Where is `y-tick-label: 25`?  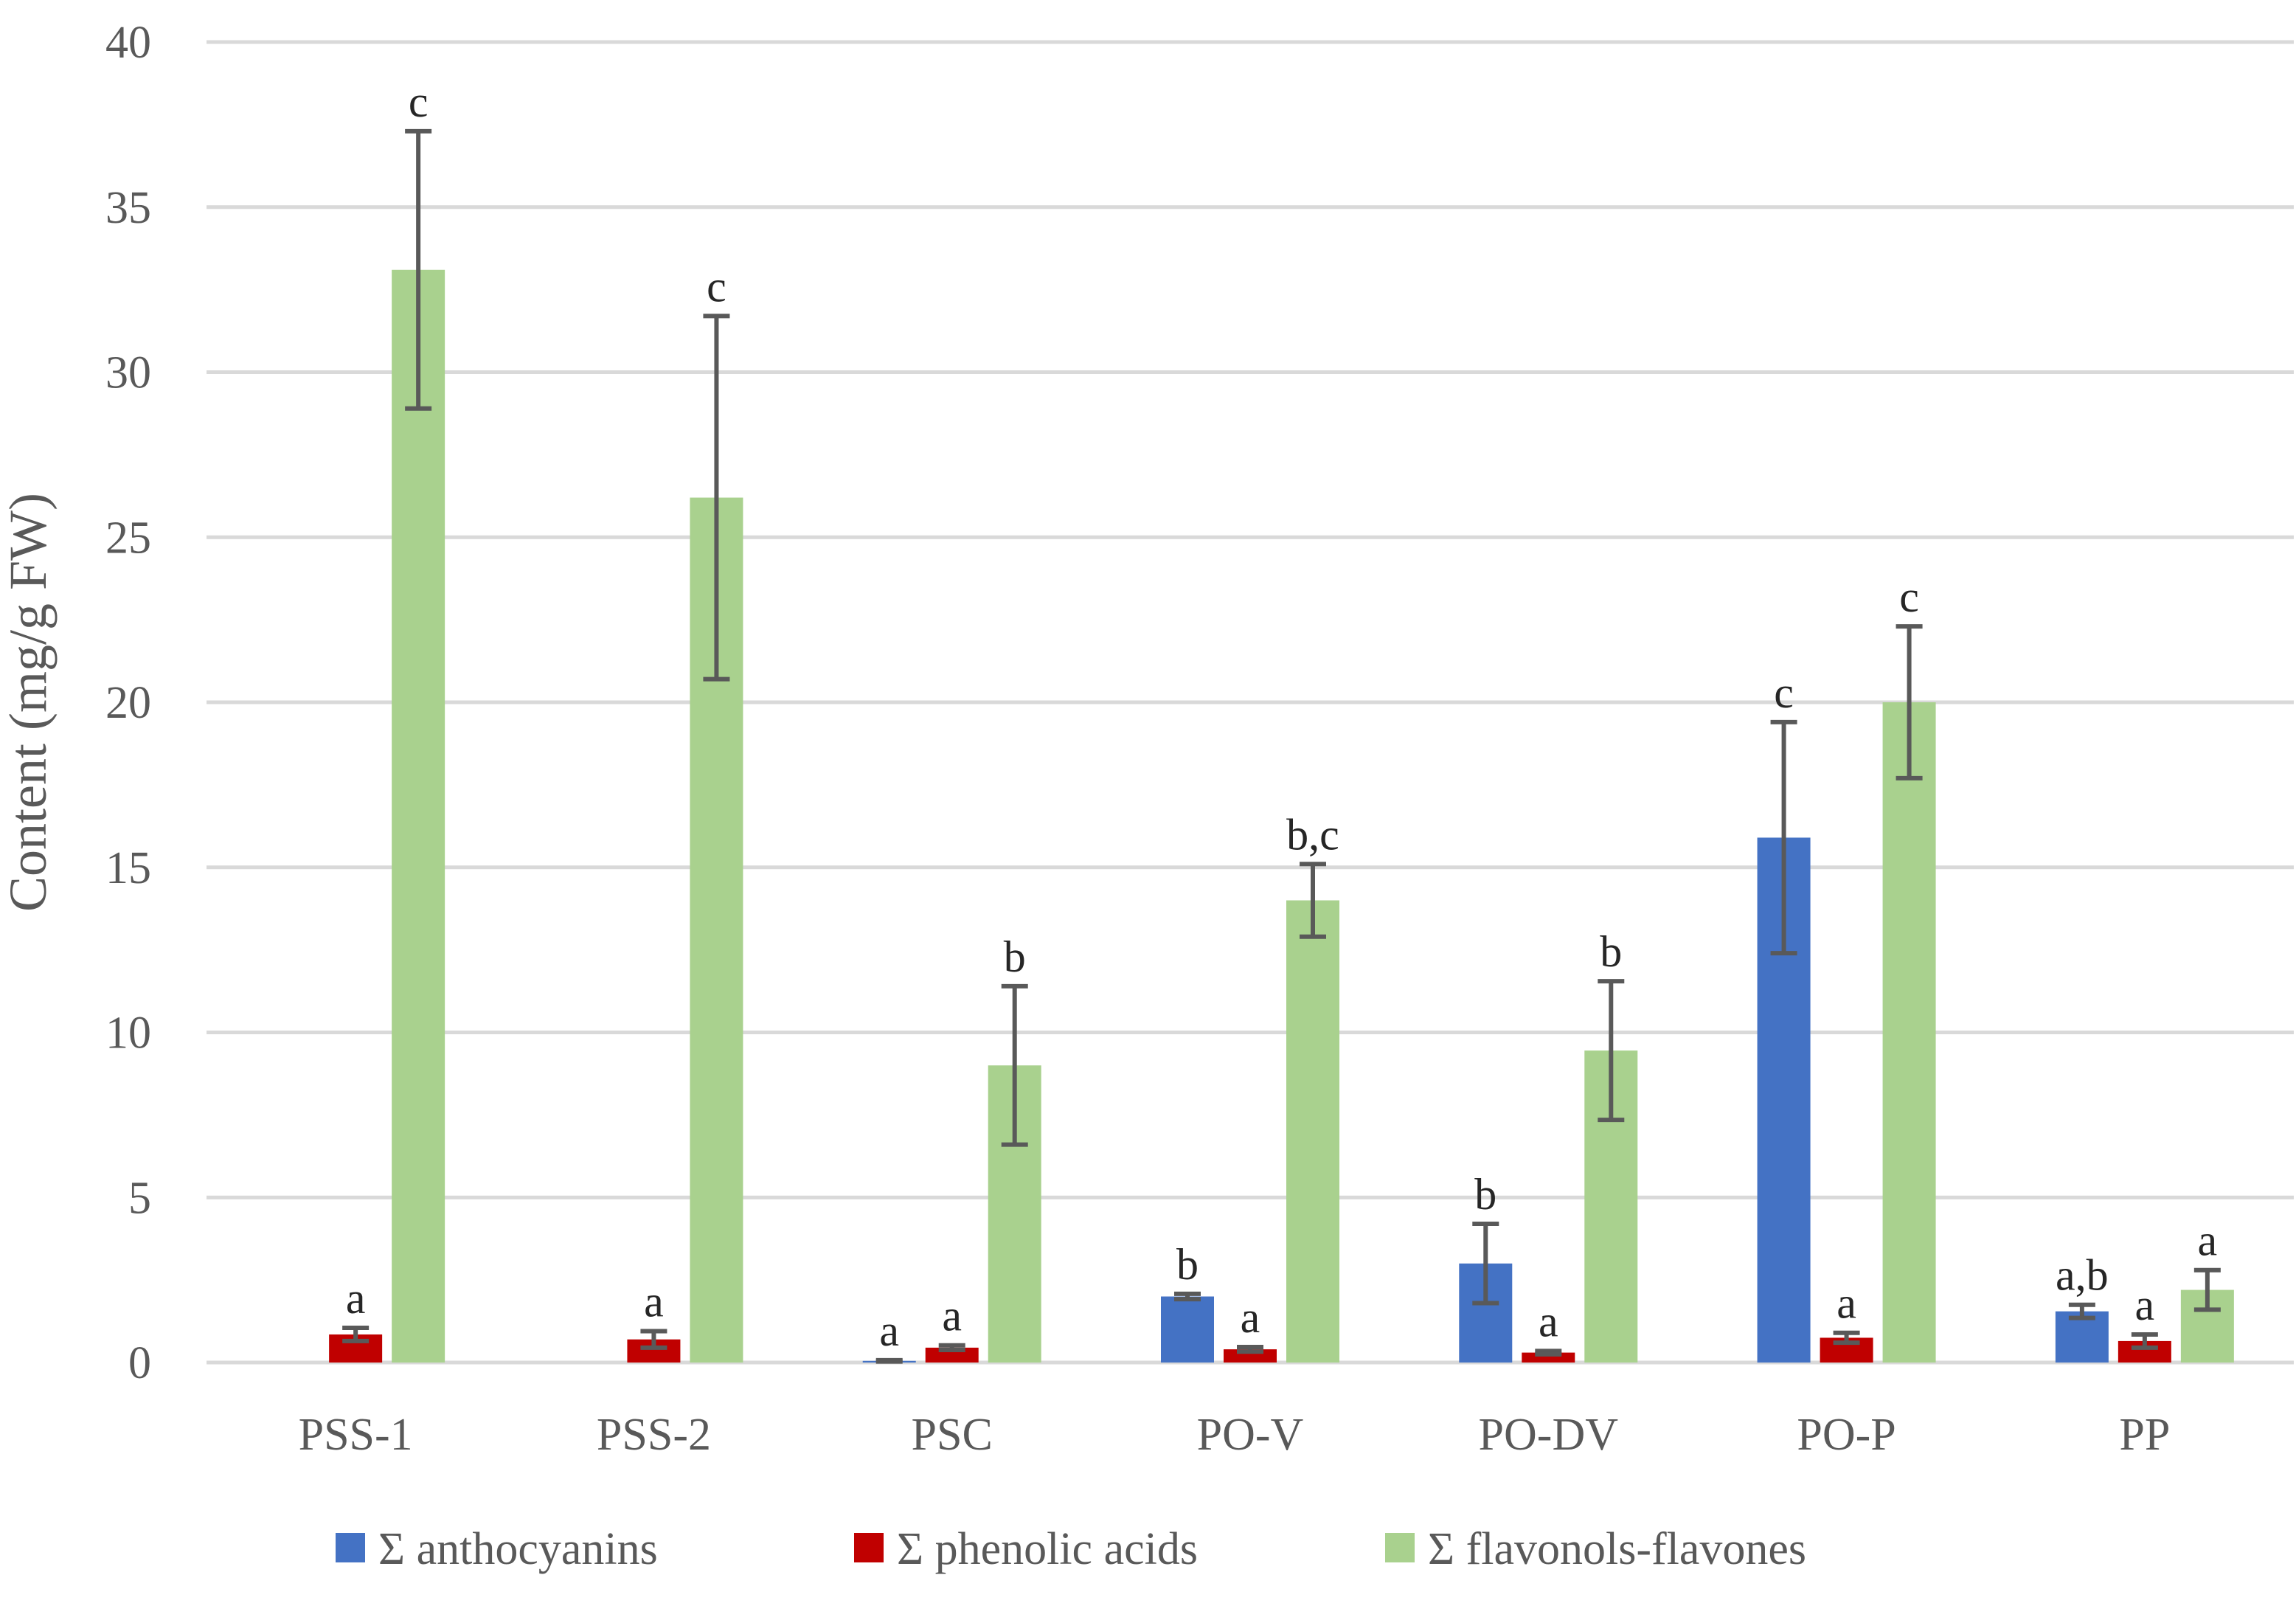 y-tick-label: 25 is located at coordinates (128, 538).